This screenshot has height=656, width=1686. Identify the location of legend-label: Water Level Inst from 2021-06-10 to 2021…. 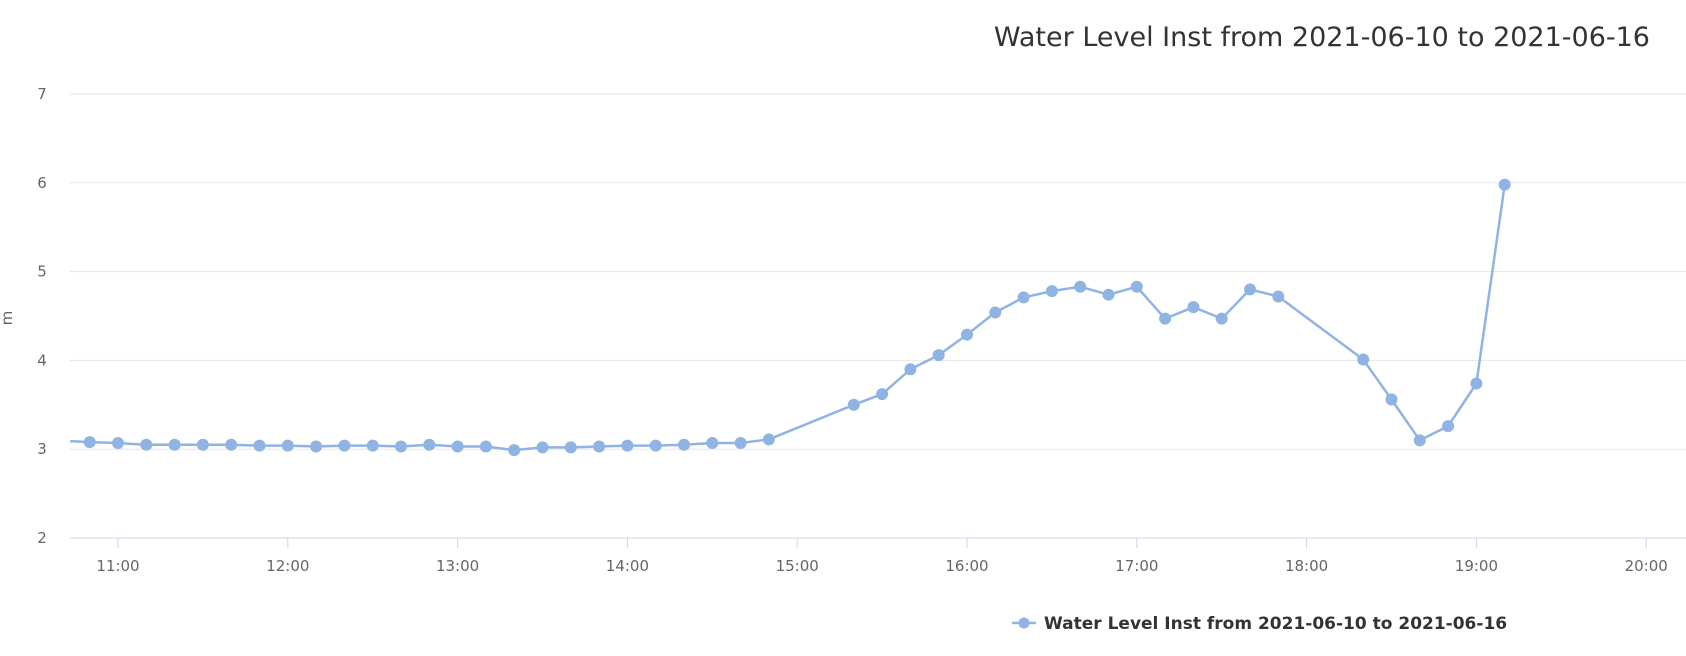
(1275, 624).